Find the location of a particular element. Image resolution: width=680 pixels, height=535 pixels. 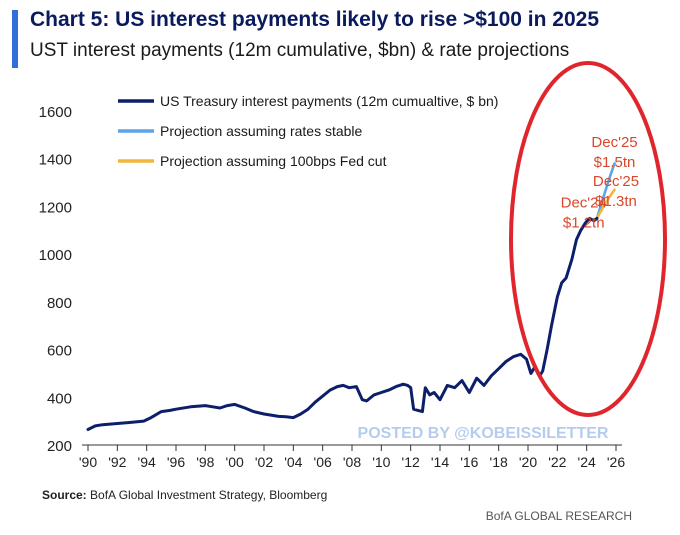

x-tick-label: '12 is located at coordinates (411, 462).